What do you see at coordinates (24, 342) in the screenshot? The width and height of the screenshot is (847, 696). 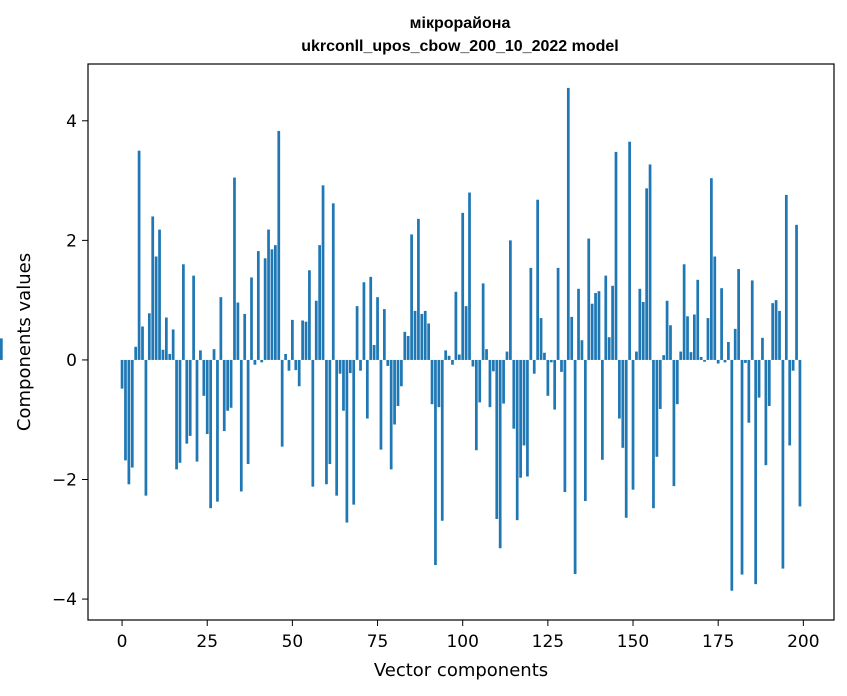 I see `y-axis-label: Components values` at bounding box center [24, 342].